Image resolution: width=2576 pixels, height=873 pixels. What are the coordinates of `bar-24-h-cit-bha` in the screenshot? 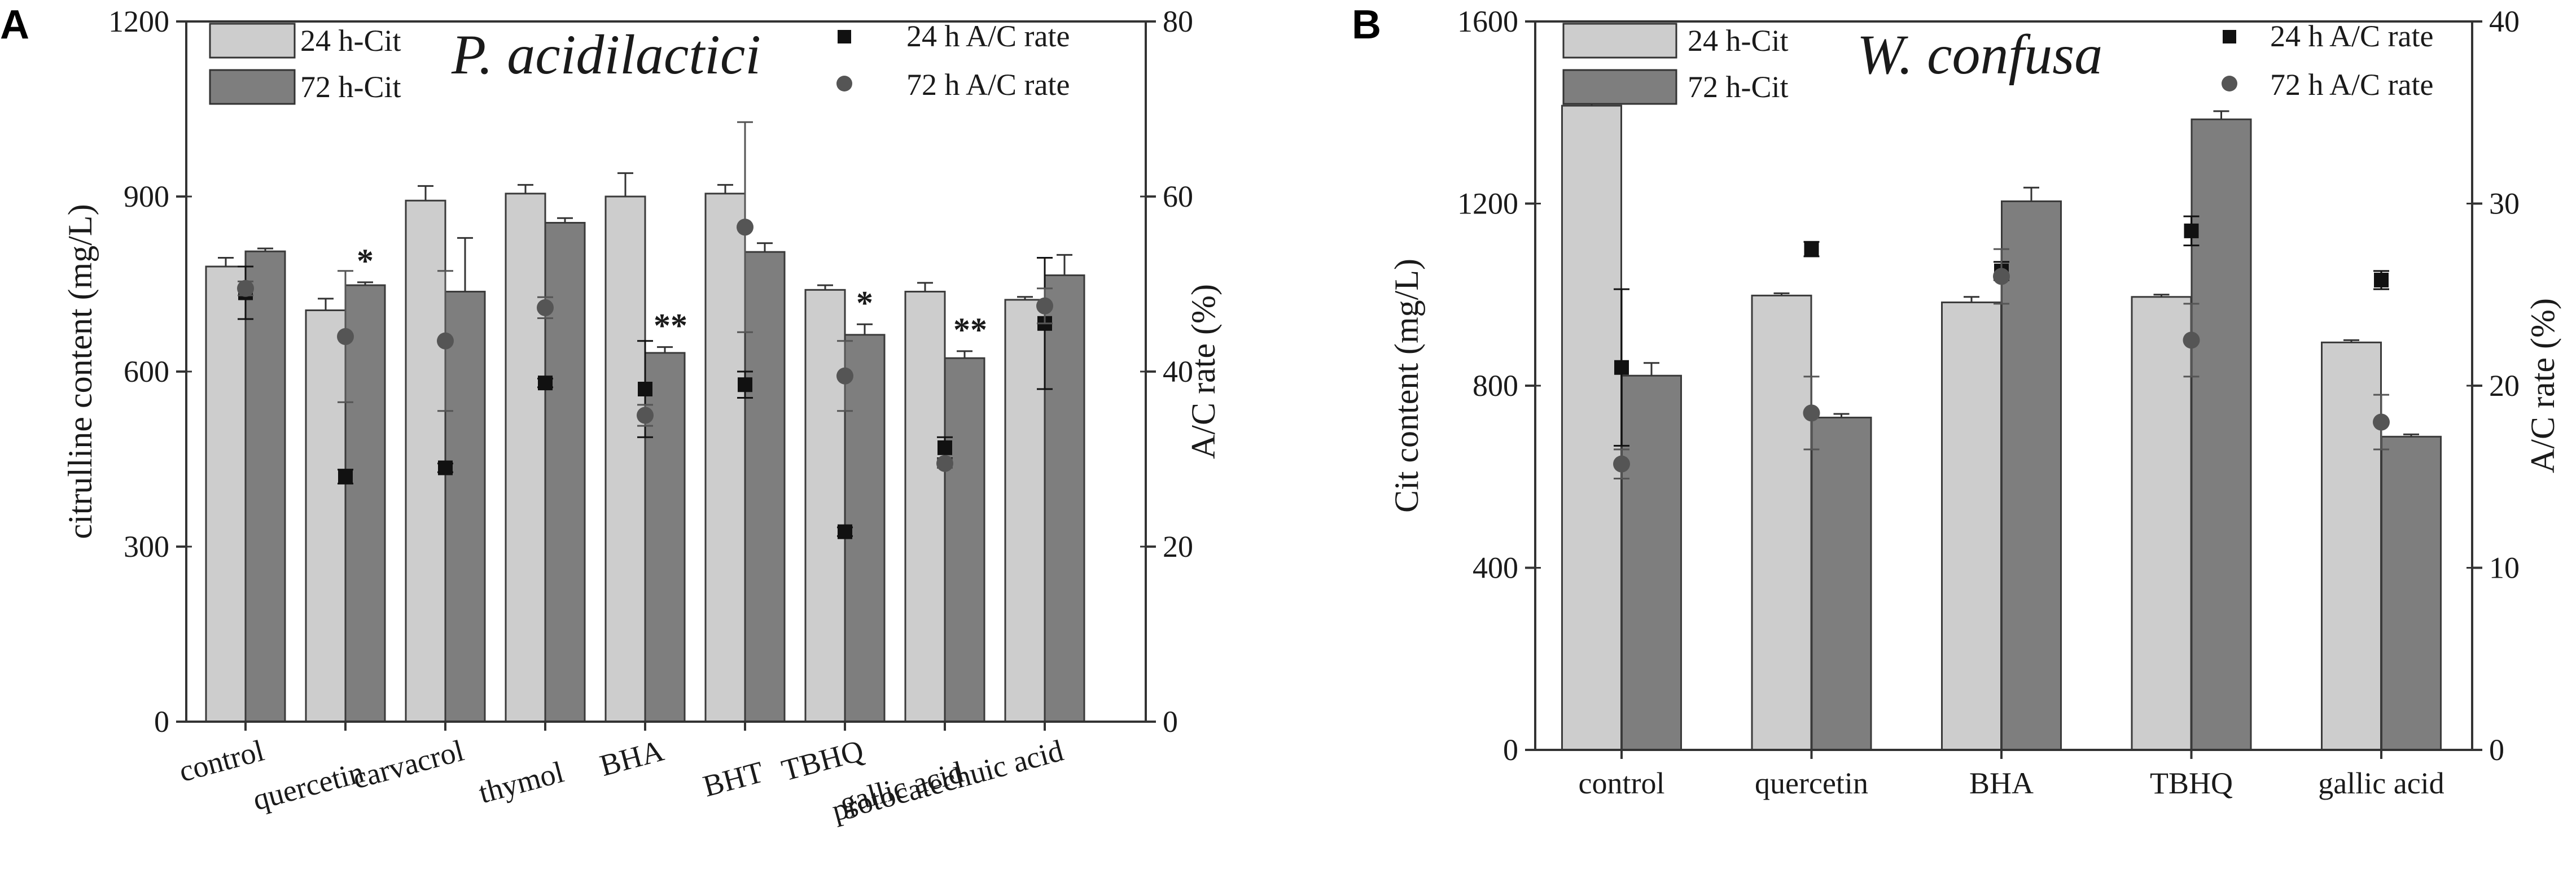 It's located at (1971, 526).